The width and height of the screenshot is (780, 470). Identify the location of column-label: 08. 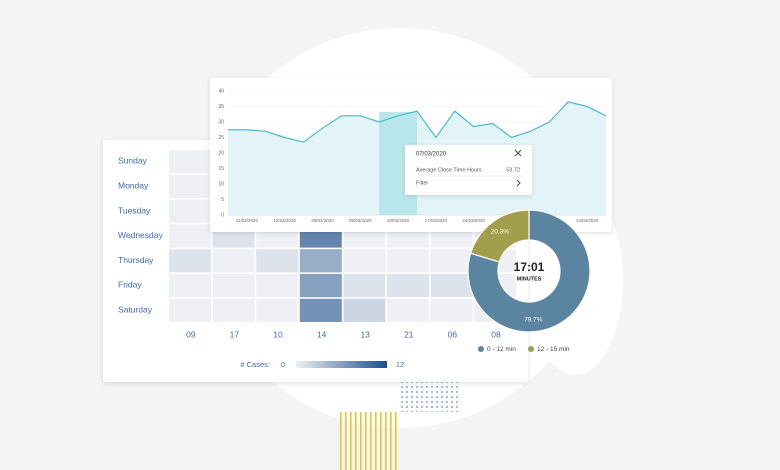
(496, 334).